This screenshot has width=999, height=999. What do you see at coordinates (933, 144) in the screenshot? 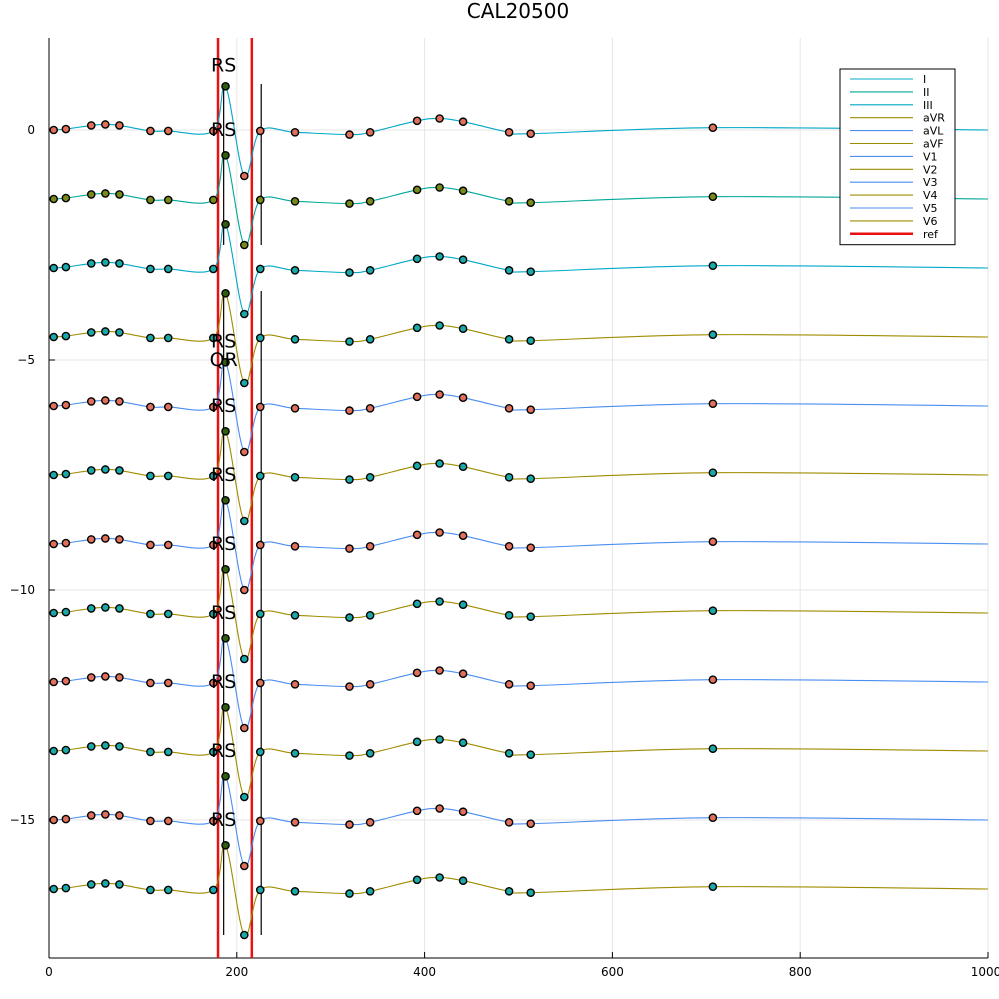
I see `legend-label: aVF` at bounding box center [933, 144].